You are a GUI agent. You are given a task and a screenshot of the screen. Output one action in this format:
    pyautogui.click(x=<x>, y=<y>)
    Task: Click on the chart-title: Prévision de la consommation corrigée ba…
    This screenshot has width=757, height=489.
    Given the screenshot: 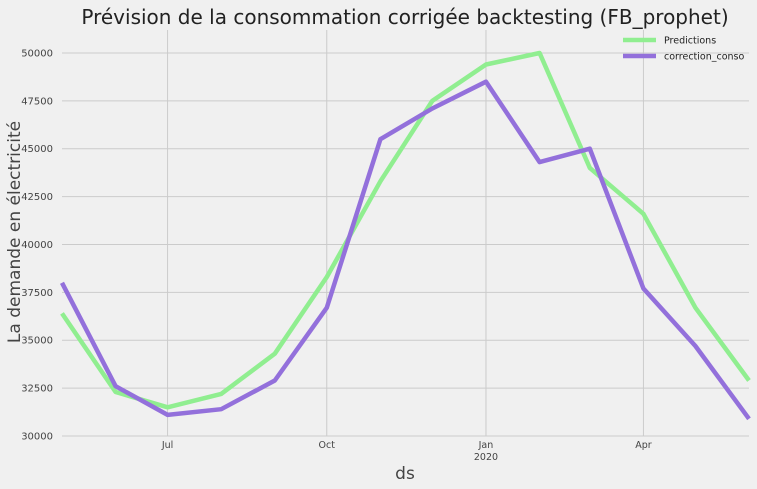 What is the action you would take?
    pyautogui.click(x=404, y=17)
    